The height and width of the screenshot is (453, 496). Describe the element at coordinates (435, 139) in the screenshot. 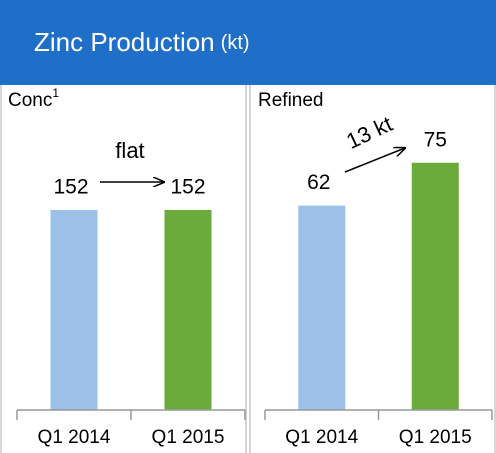

I see `value-label: 75` at that location.